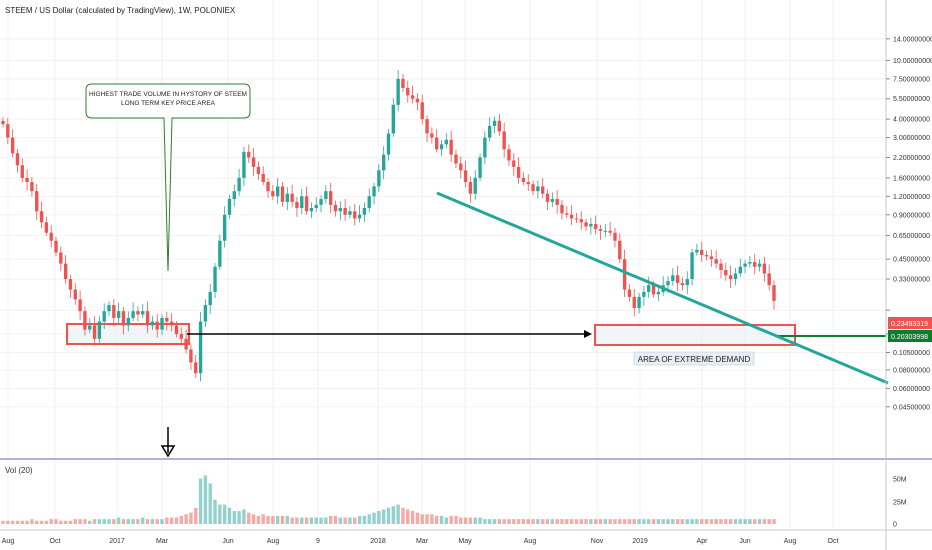  Describe the element at coordinates (909, 324) in the screenshot. I see `current-price-label: 0.23493319` at that location.